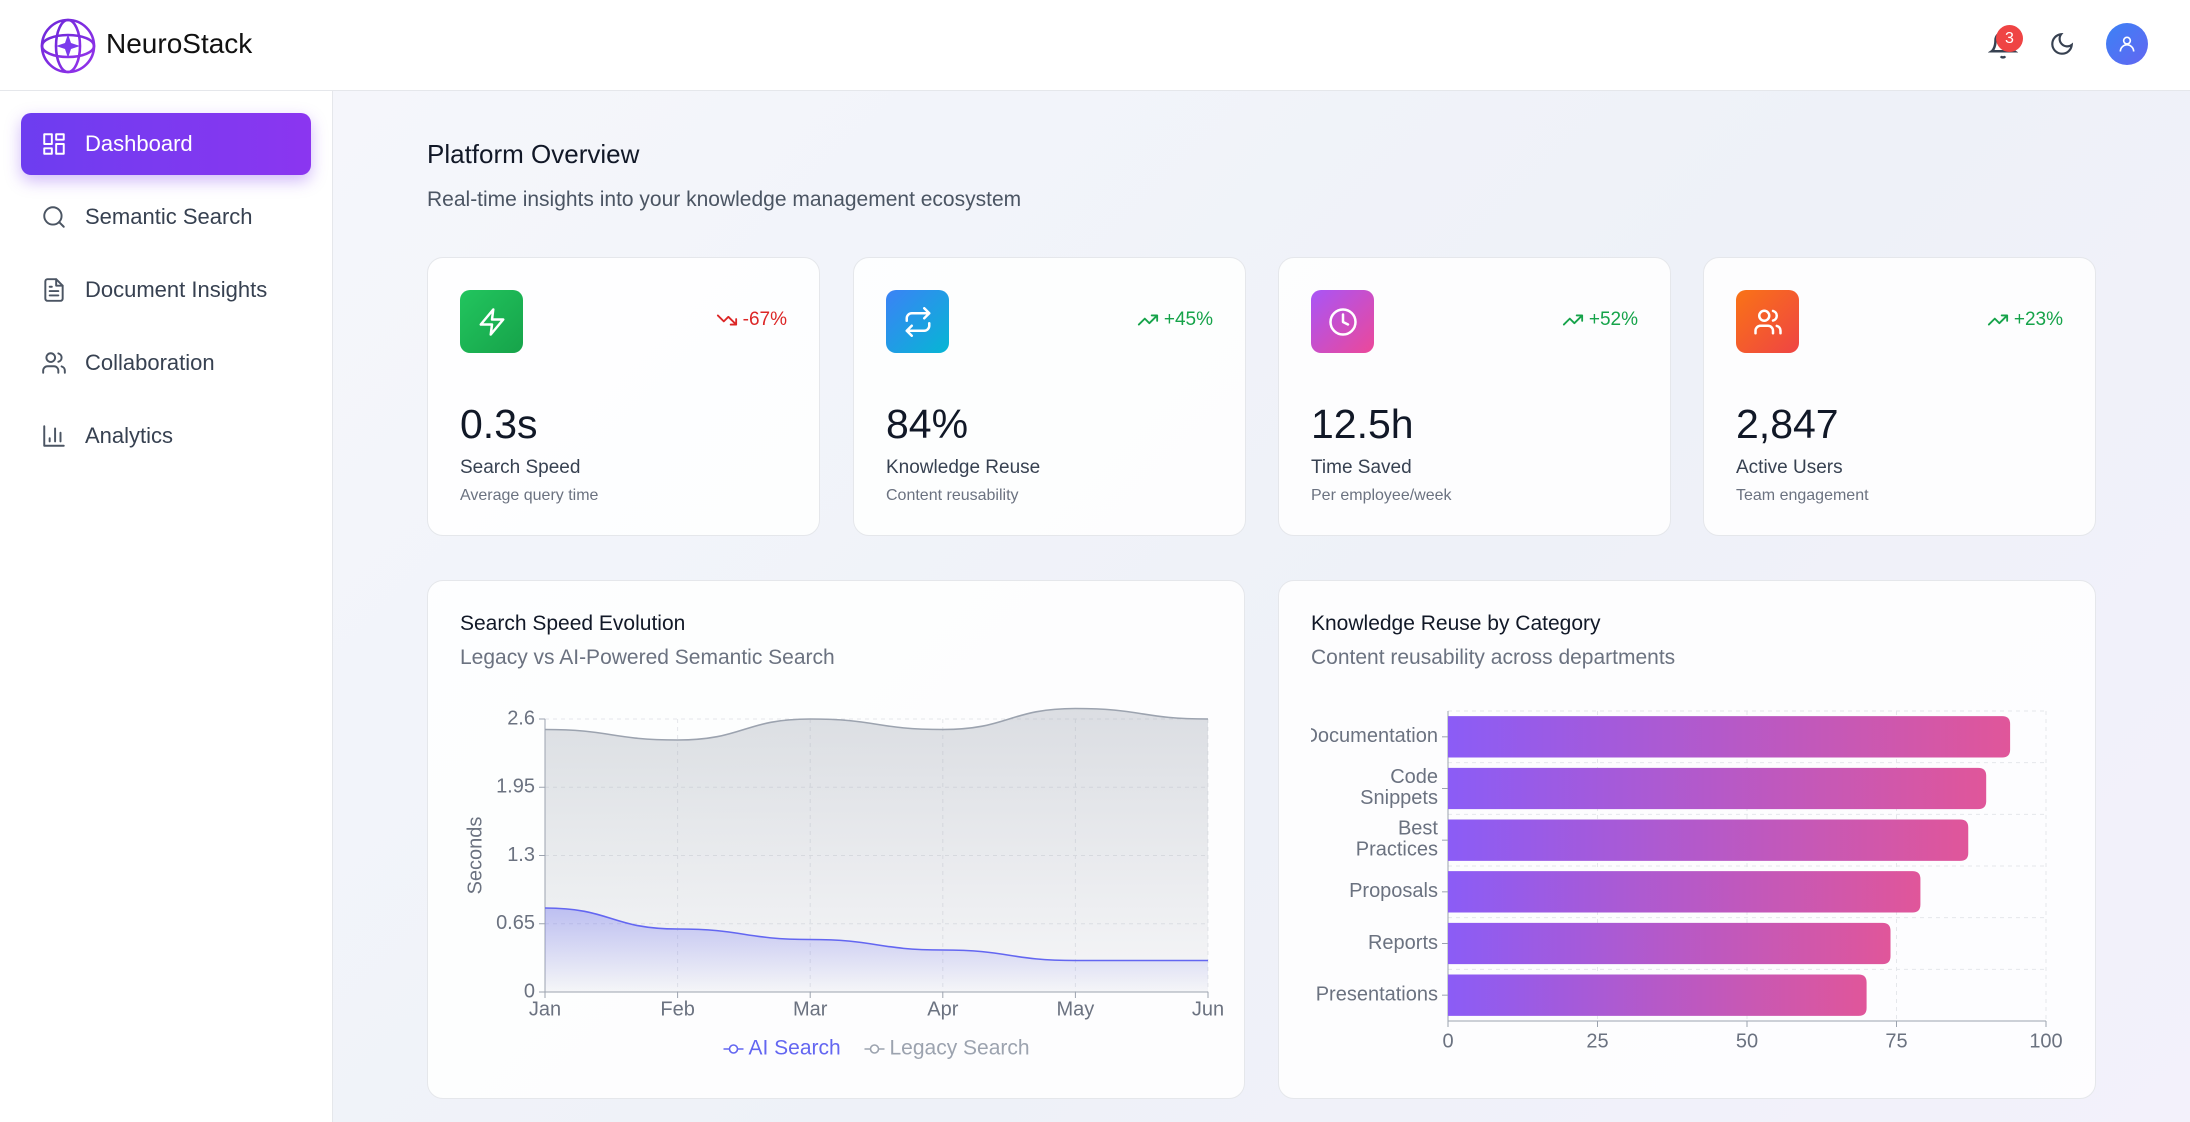 The width and height of the screenshot is (2190, 1122). I want to click on stat-change: +45%, so click(1175, 320).